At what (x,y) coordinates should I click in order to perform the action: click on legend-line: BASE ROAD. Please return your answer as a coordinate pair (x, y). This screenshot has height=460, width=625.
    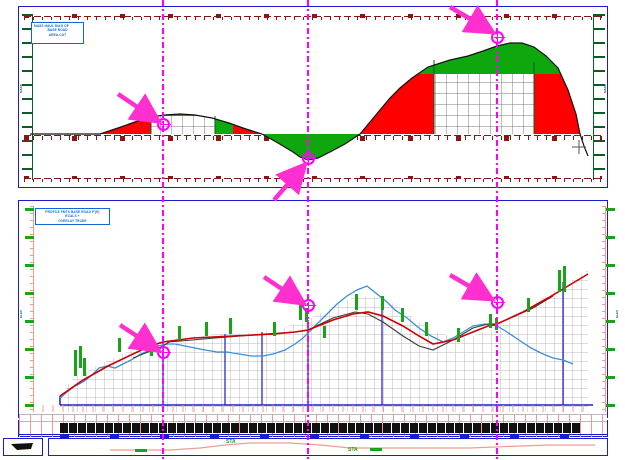
    Looking at the image, I should click on (57, 30).